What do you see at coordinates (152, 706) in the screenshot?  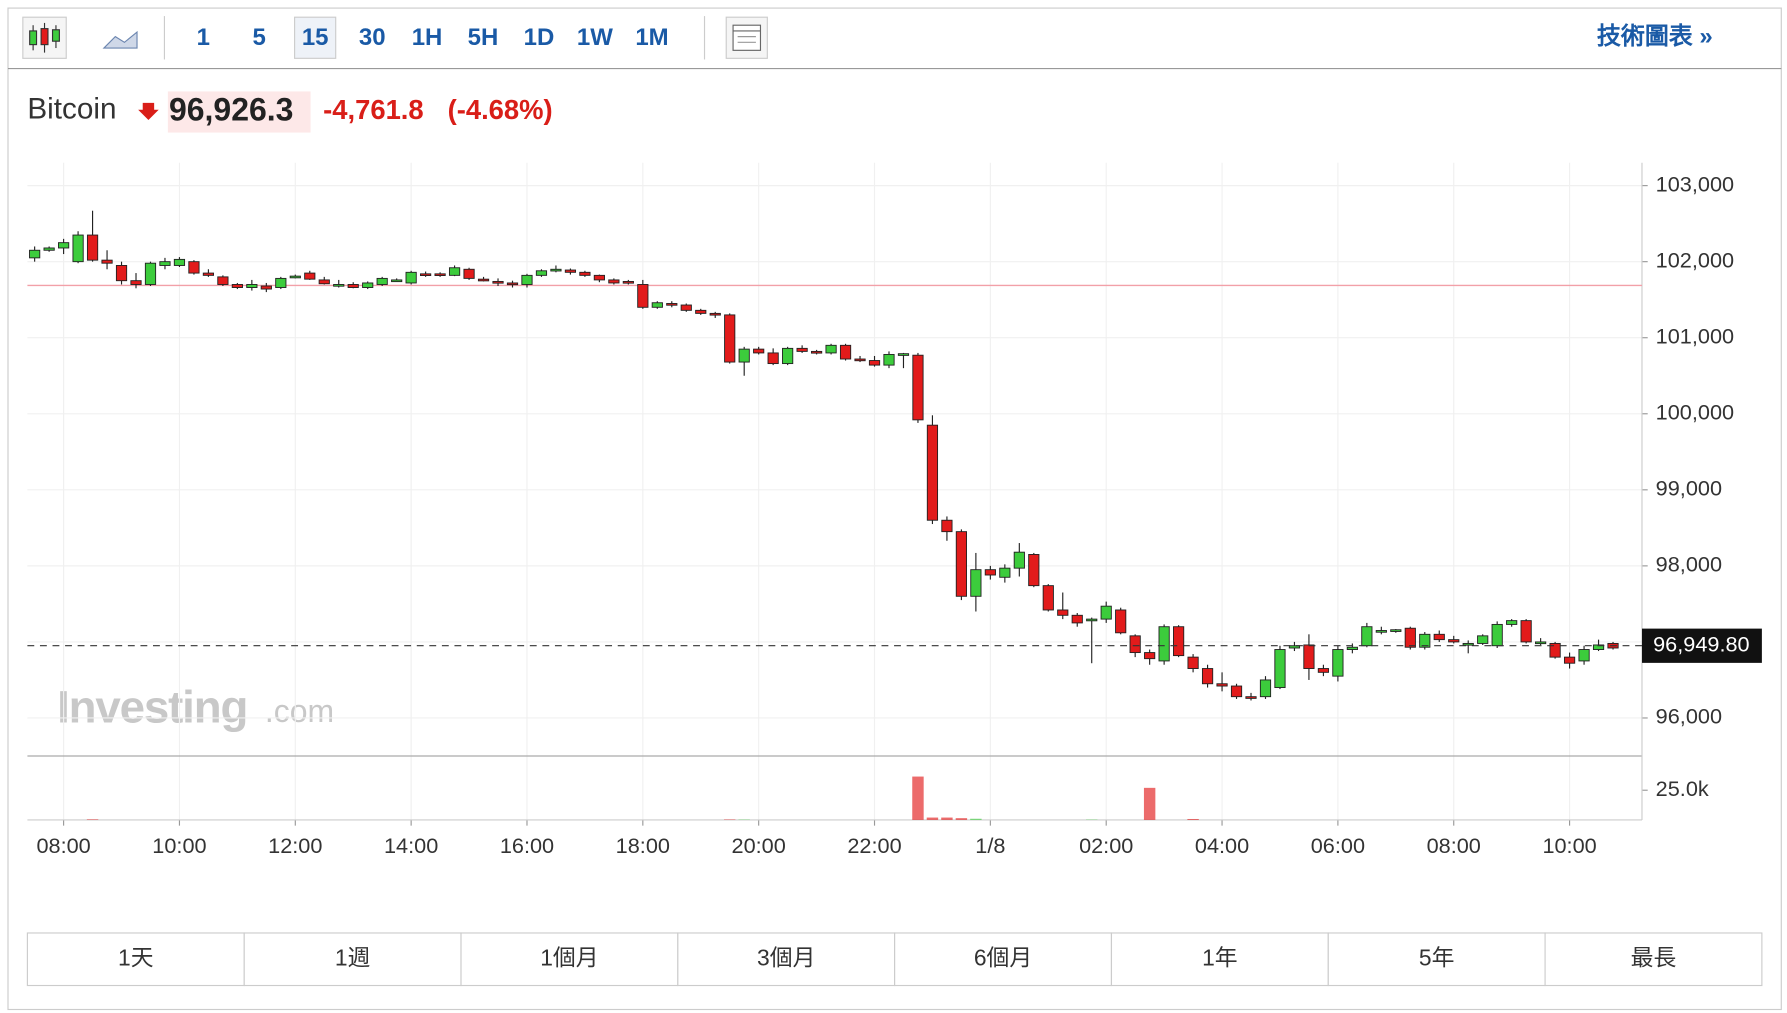 I see `watermark-brand: Investing` at bounding box center [152, 706].